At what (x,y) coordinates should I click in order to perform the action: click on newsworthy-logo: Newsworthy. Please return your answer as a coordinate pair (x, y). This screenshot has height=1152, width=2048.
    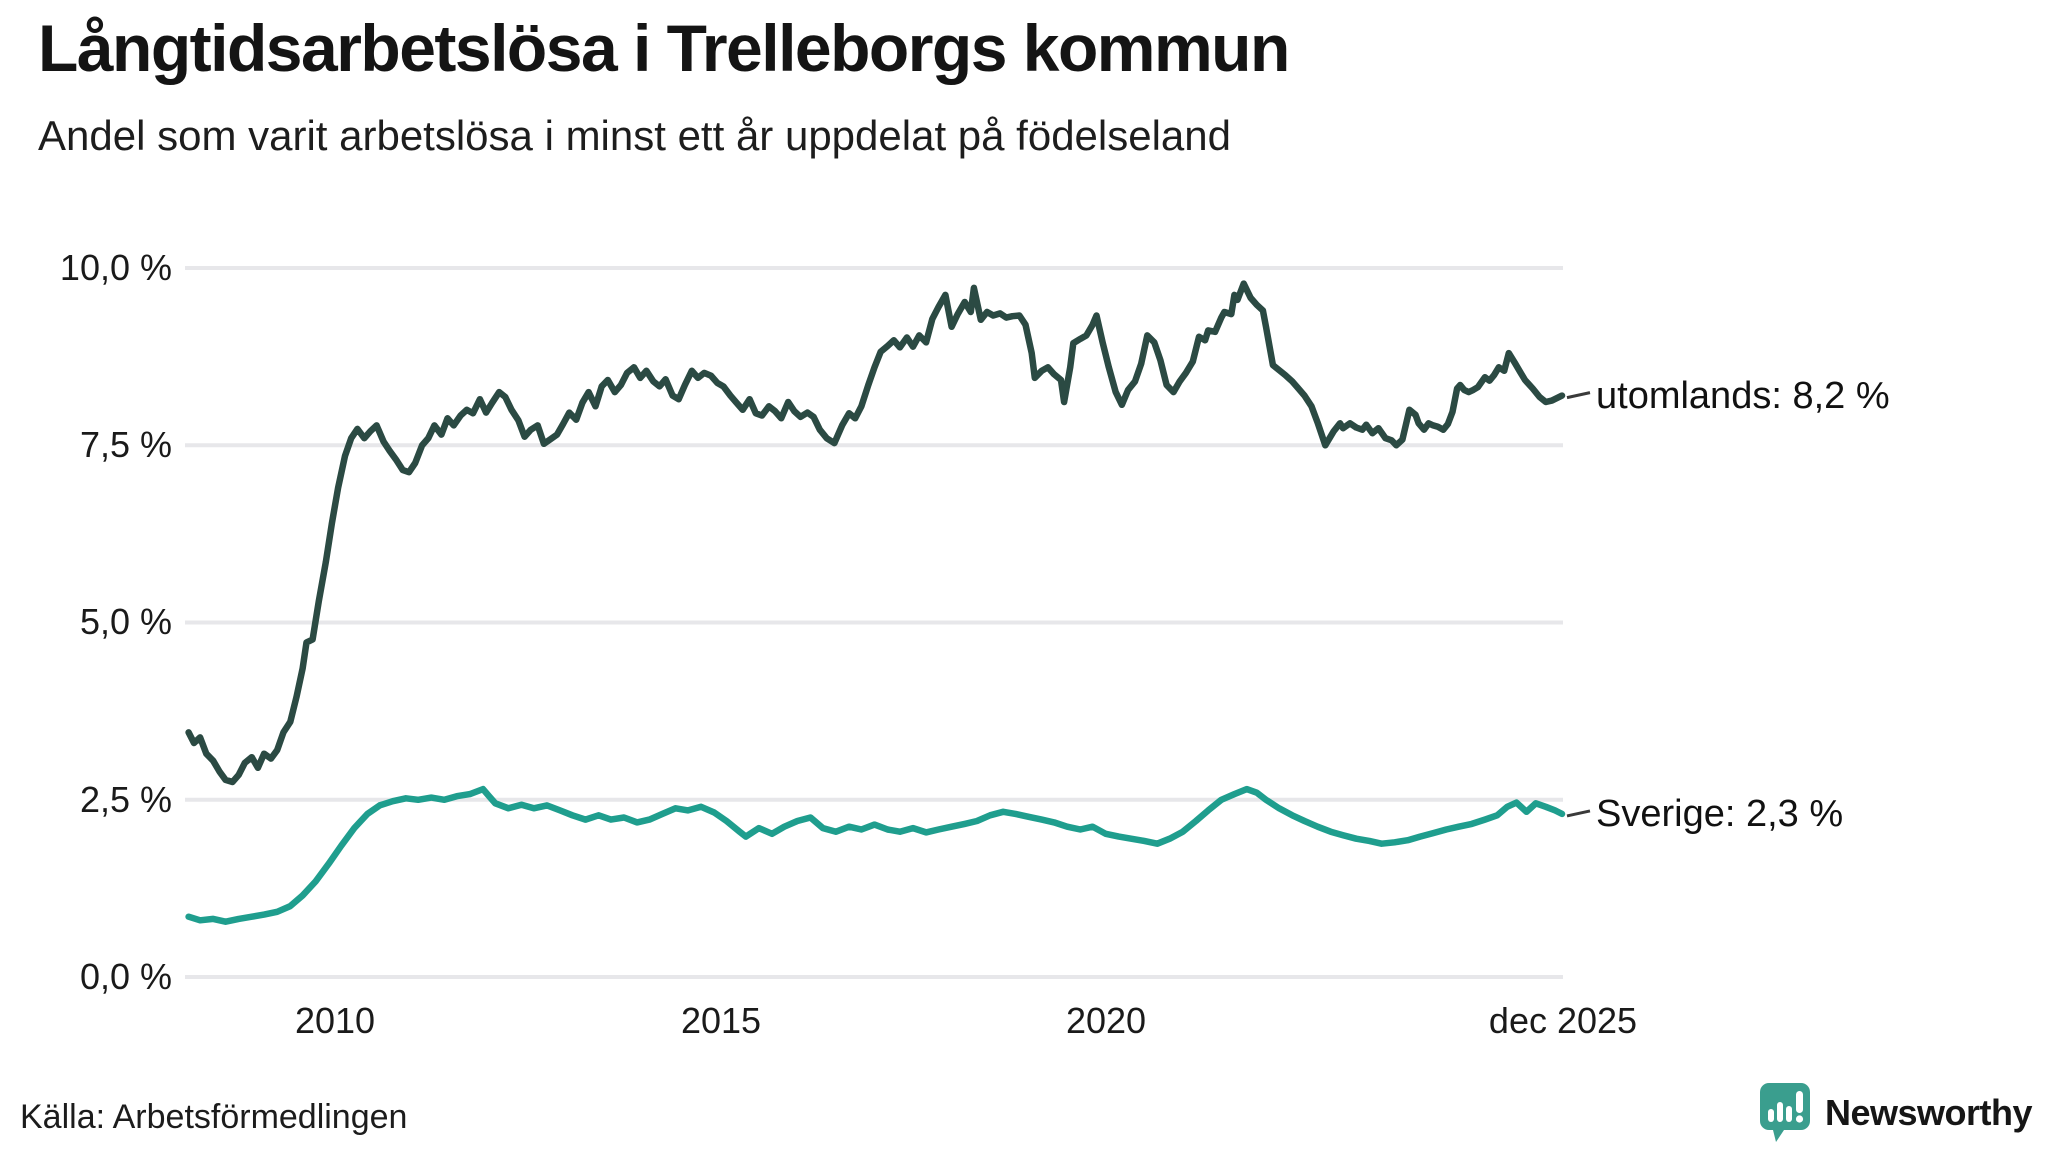
    Looking at the image, I should click on (1896, 1113).